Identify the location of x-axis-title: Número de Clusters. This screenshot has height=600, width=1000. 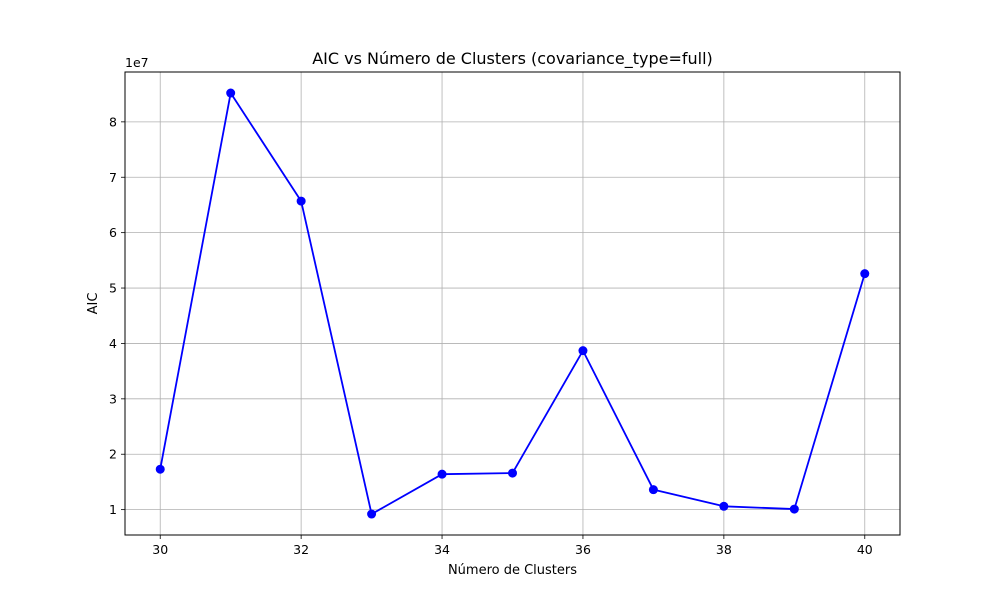
(512, 570).